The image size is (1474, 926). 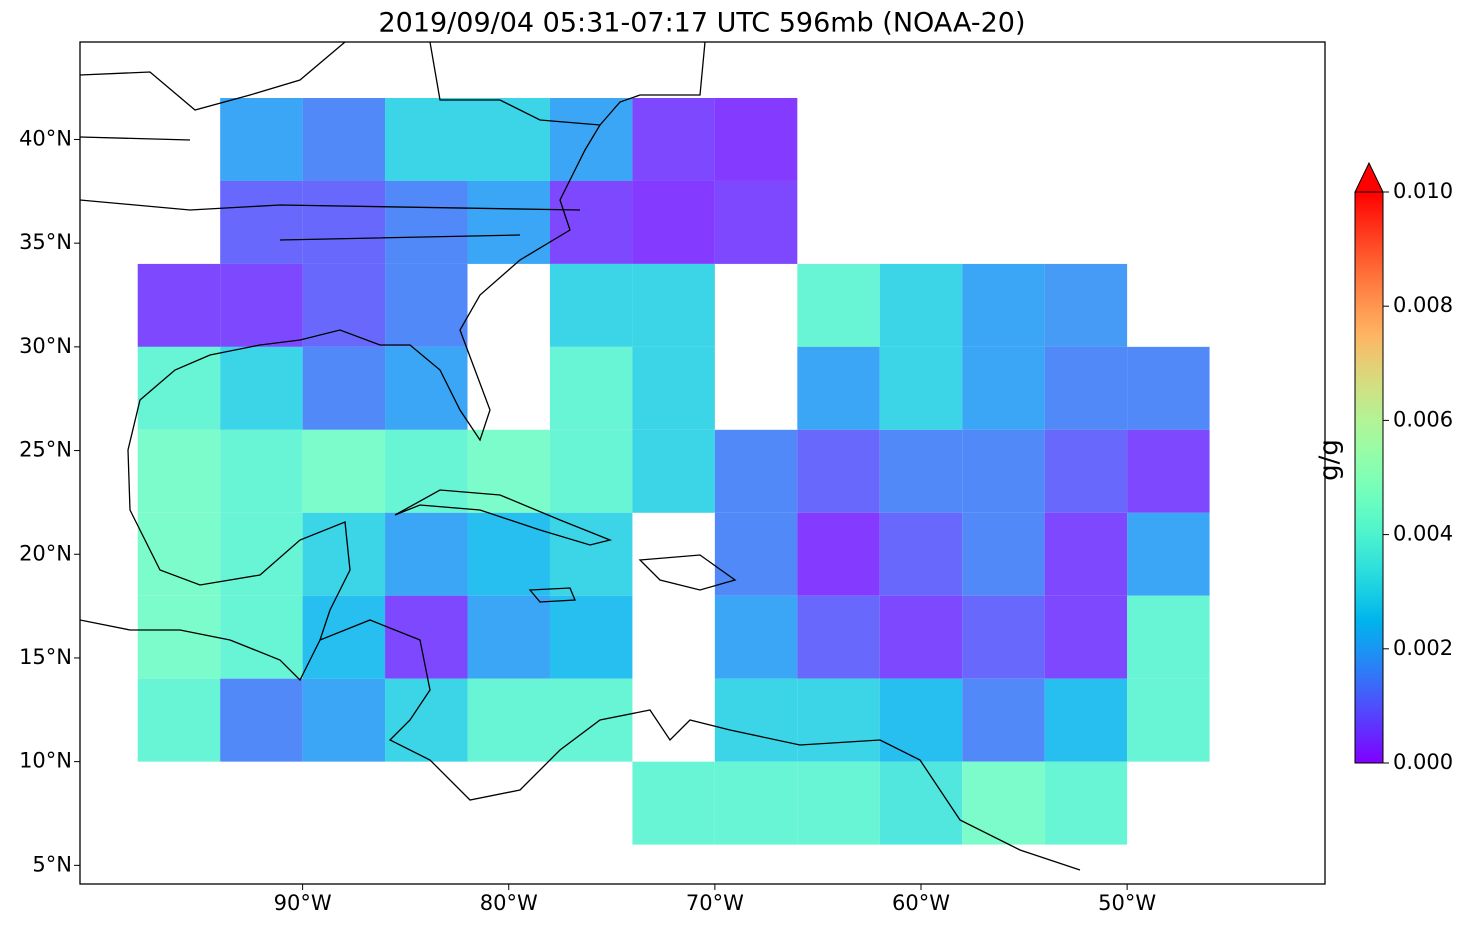 I want to click on y-tick-label: 20°N, so click(x=45, y=553).